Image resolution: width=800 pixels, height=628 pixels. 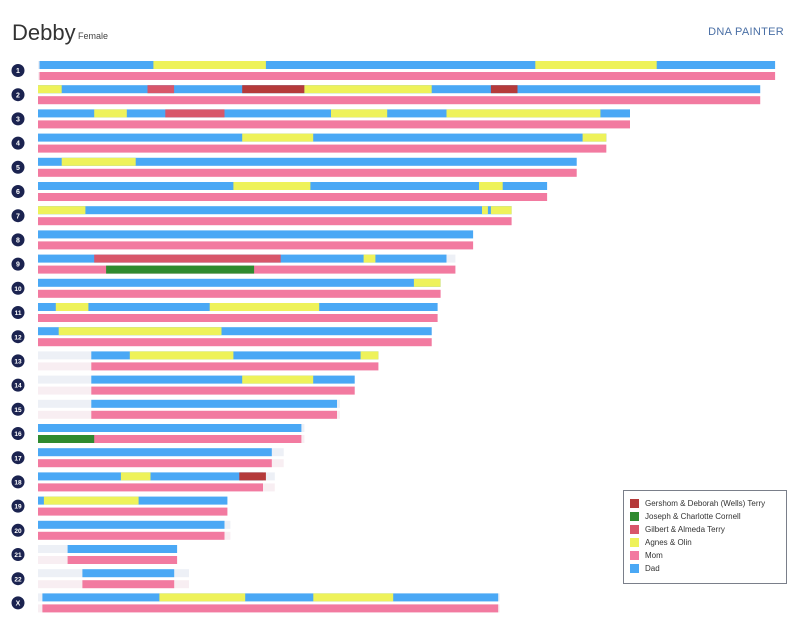 What do you see at coordinates (746, 32) in the screenshot?
I see `brand-logo: DNA PAINTER` at bounding box center [746, 32].